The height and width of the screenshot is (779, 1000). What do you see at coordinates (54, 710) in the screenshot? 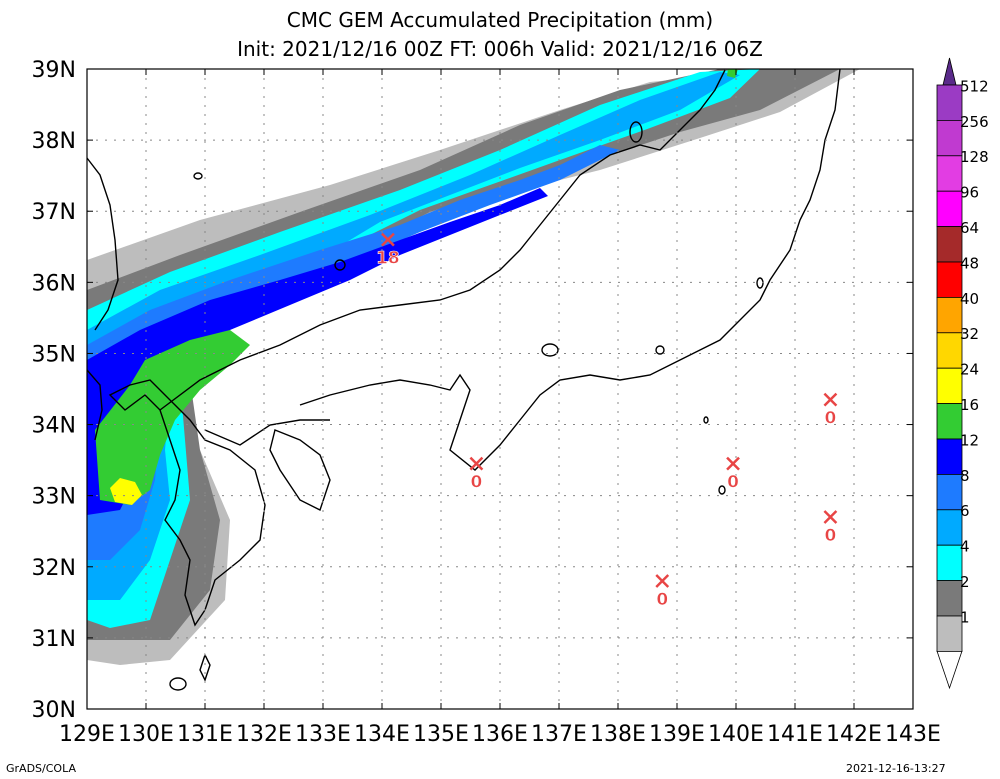
I see `latitude-label: 30N` at bounding box center [54, 710].